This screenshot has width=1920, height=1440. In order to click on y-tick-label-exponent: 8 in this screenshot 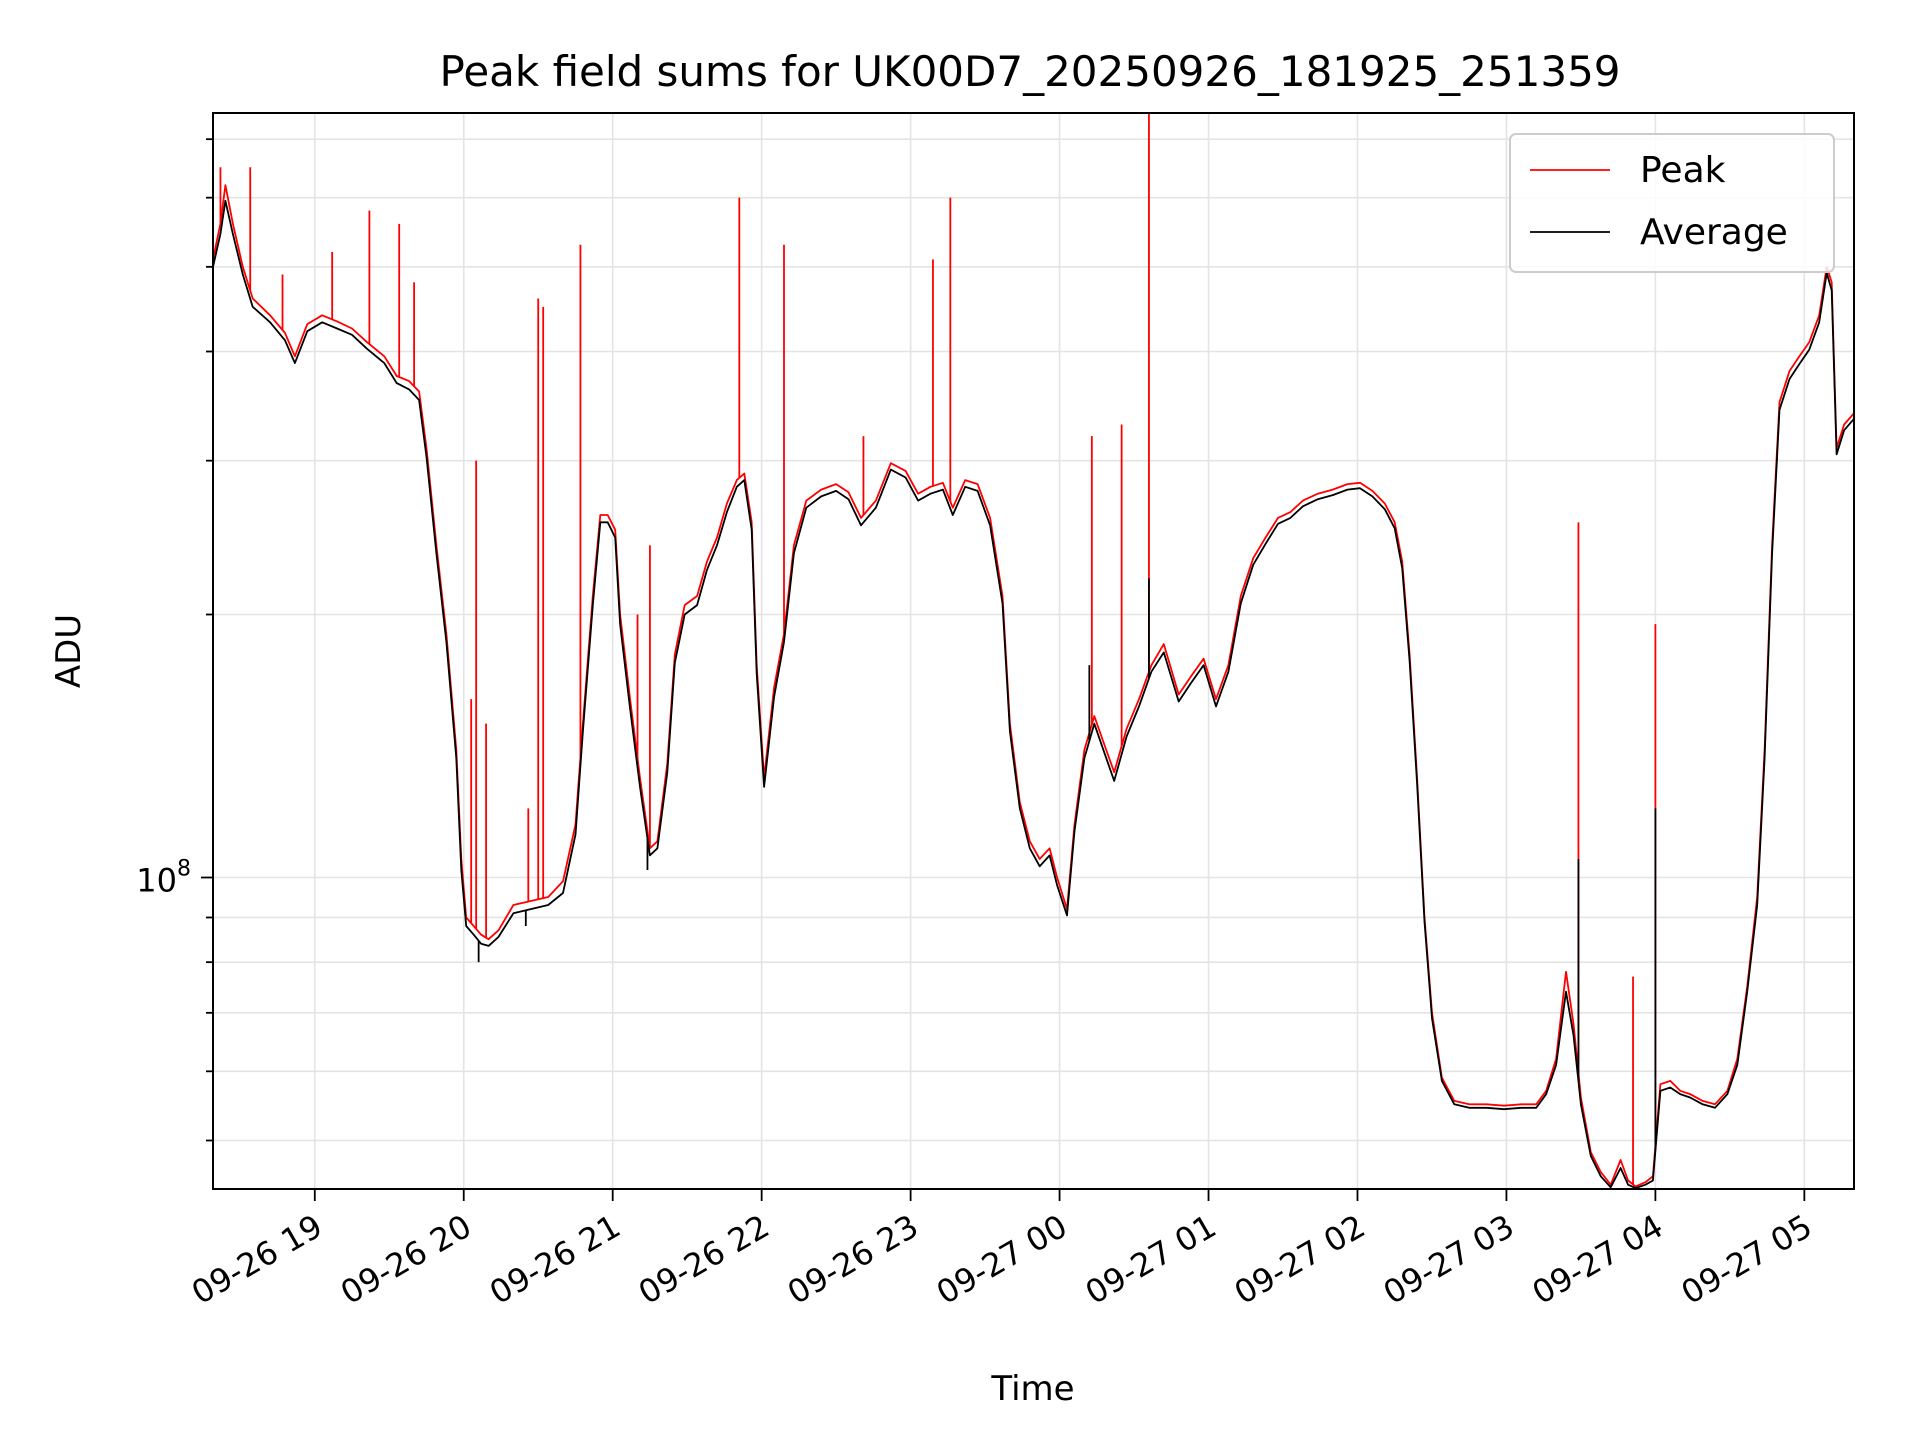, I will do `click(184, 869)`.